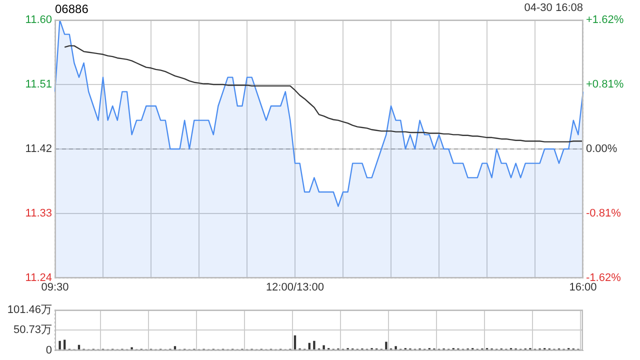 This screenshot has height=360, width=640. Describe the element at coordinates (38, 84) in the screenshot. I see `y-tick-label: 11.51` at that location.